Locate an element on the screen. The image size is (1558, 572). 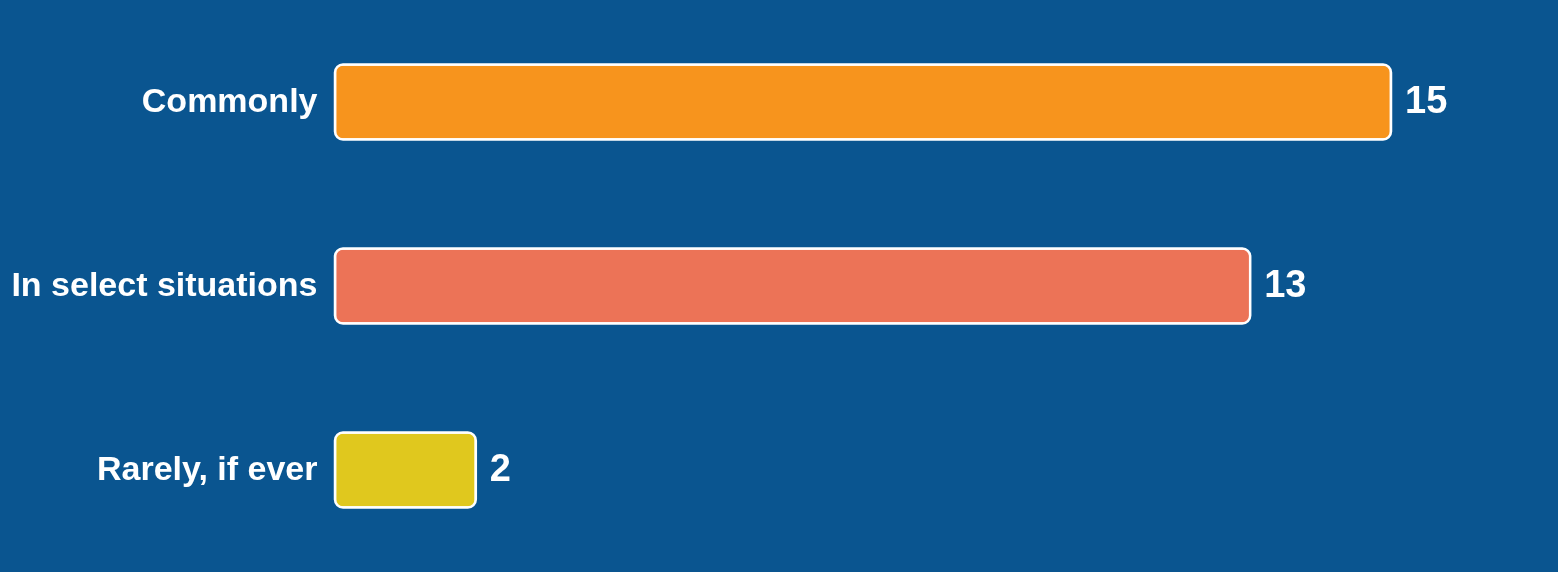
y-tick-label: Rarely, if ever is located at coordinates (207, 468).